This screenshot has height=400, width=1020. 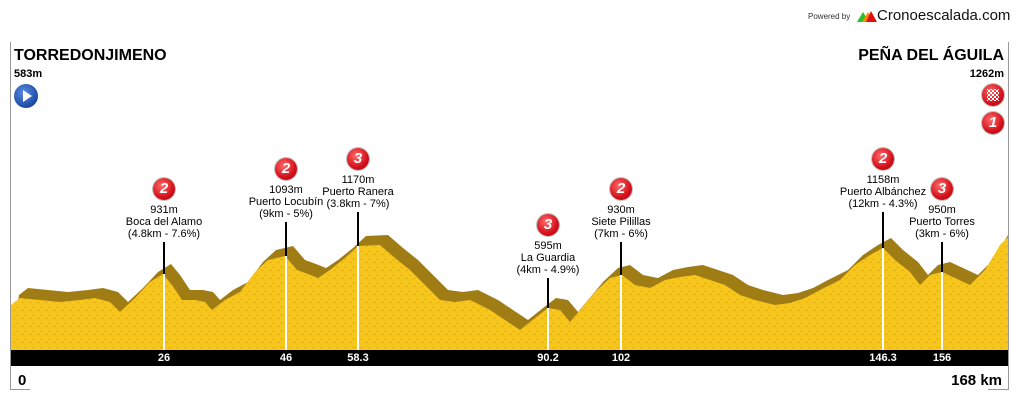 I want to click on finish-category-badge: 1, so click(x=993, y=123).